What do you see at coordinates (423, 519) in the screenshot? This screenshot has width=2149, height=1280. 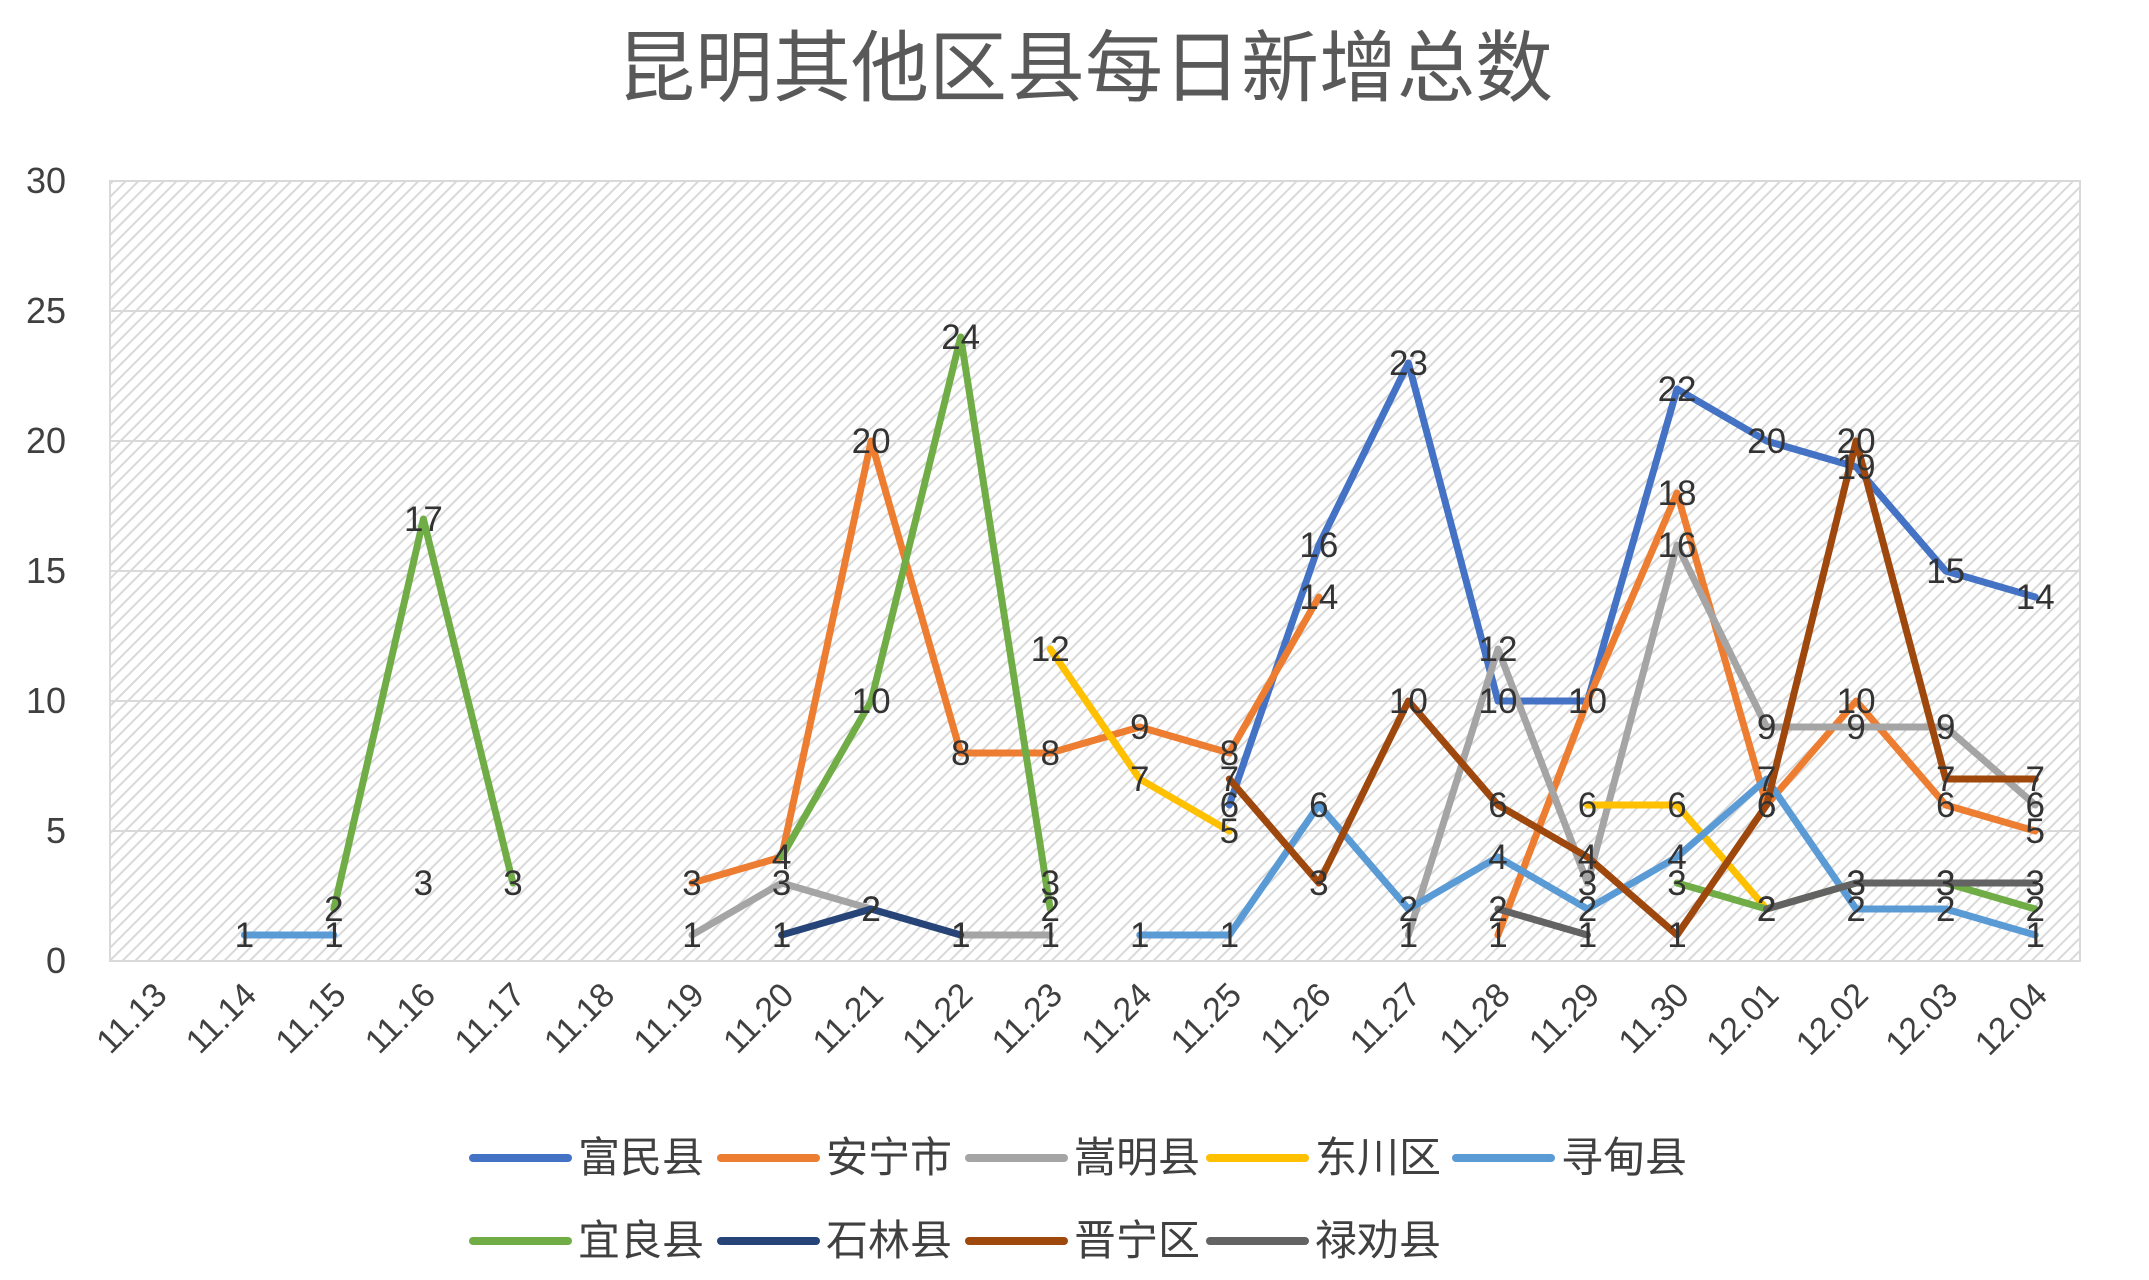 I see `data-label: 17` at bounding box center [423, 519].